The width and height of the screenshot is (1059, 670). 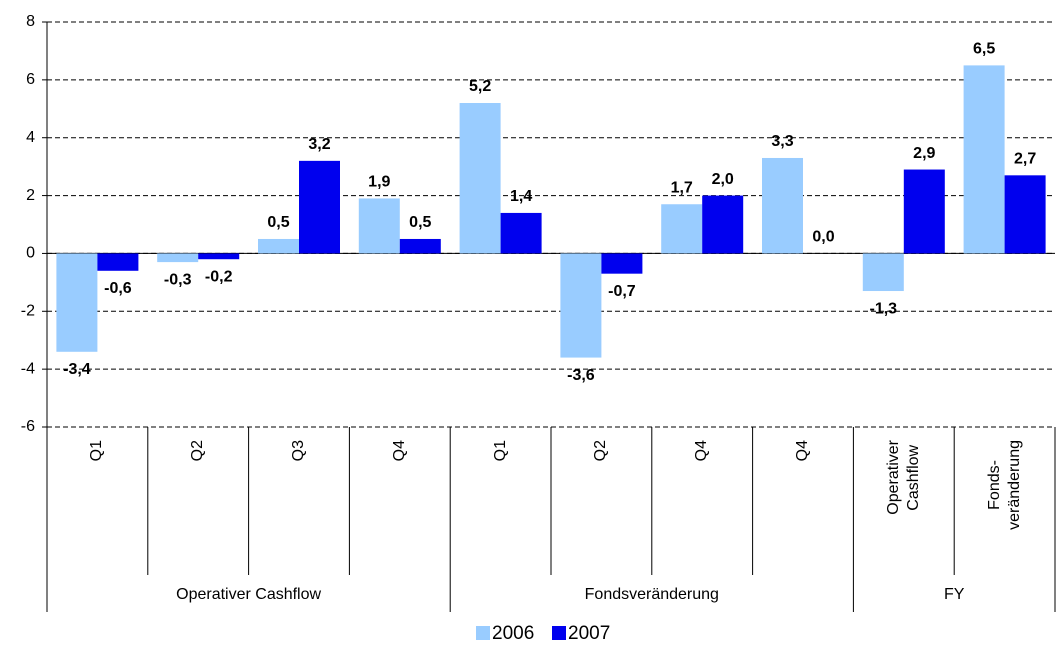 I want to click on data-label: -3,4, so click(x=77, y=369).